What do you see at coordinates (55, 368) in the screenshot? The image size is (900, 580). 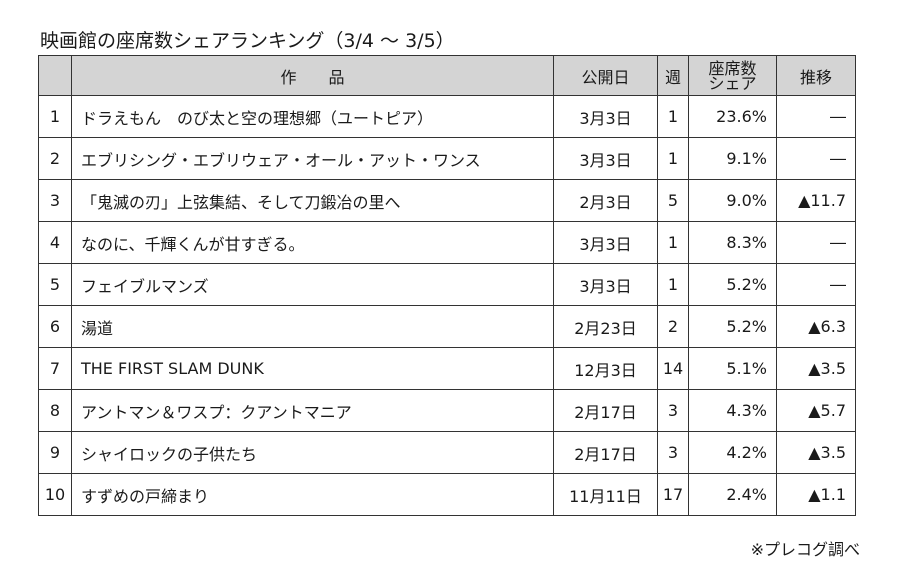 I see `rank-cell: 7` at bounding box center [55, 368].